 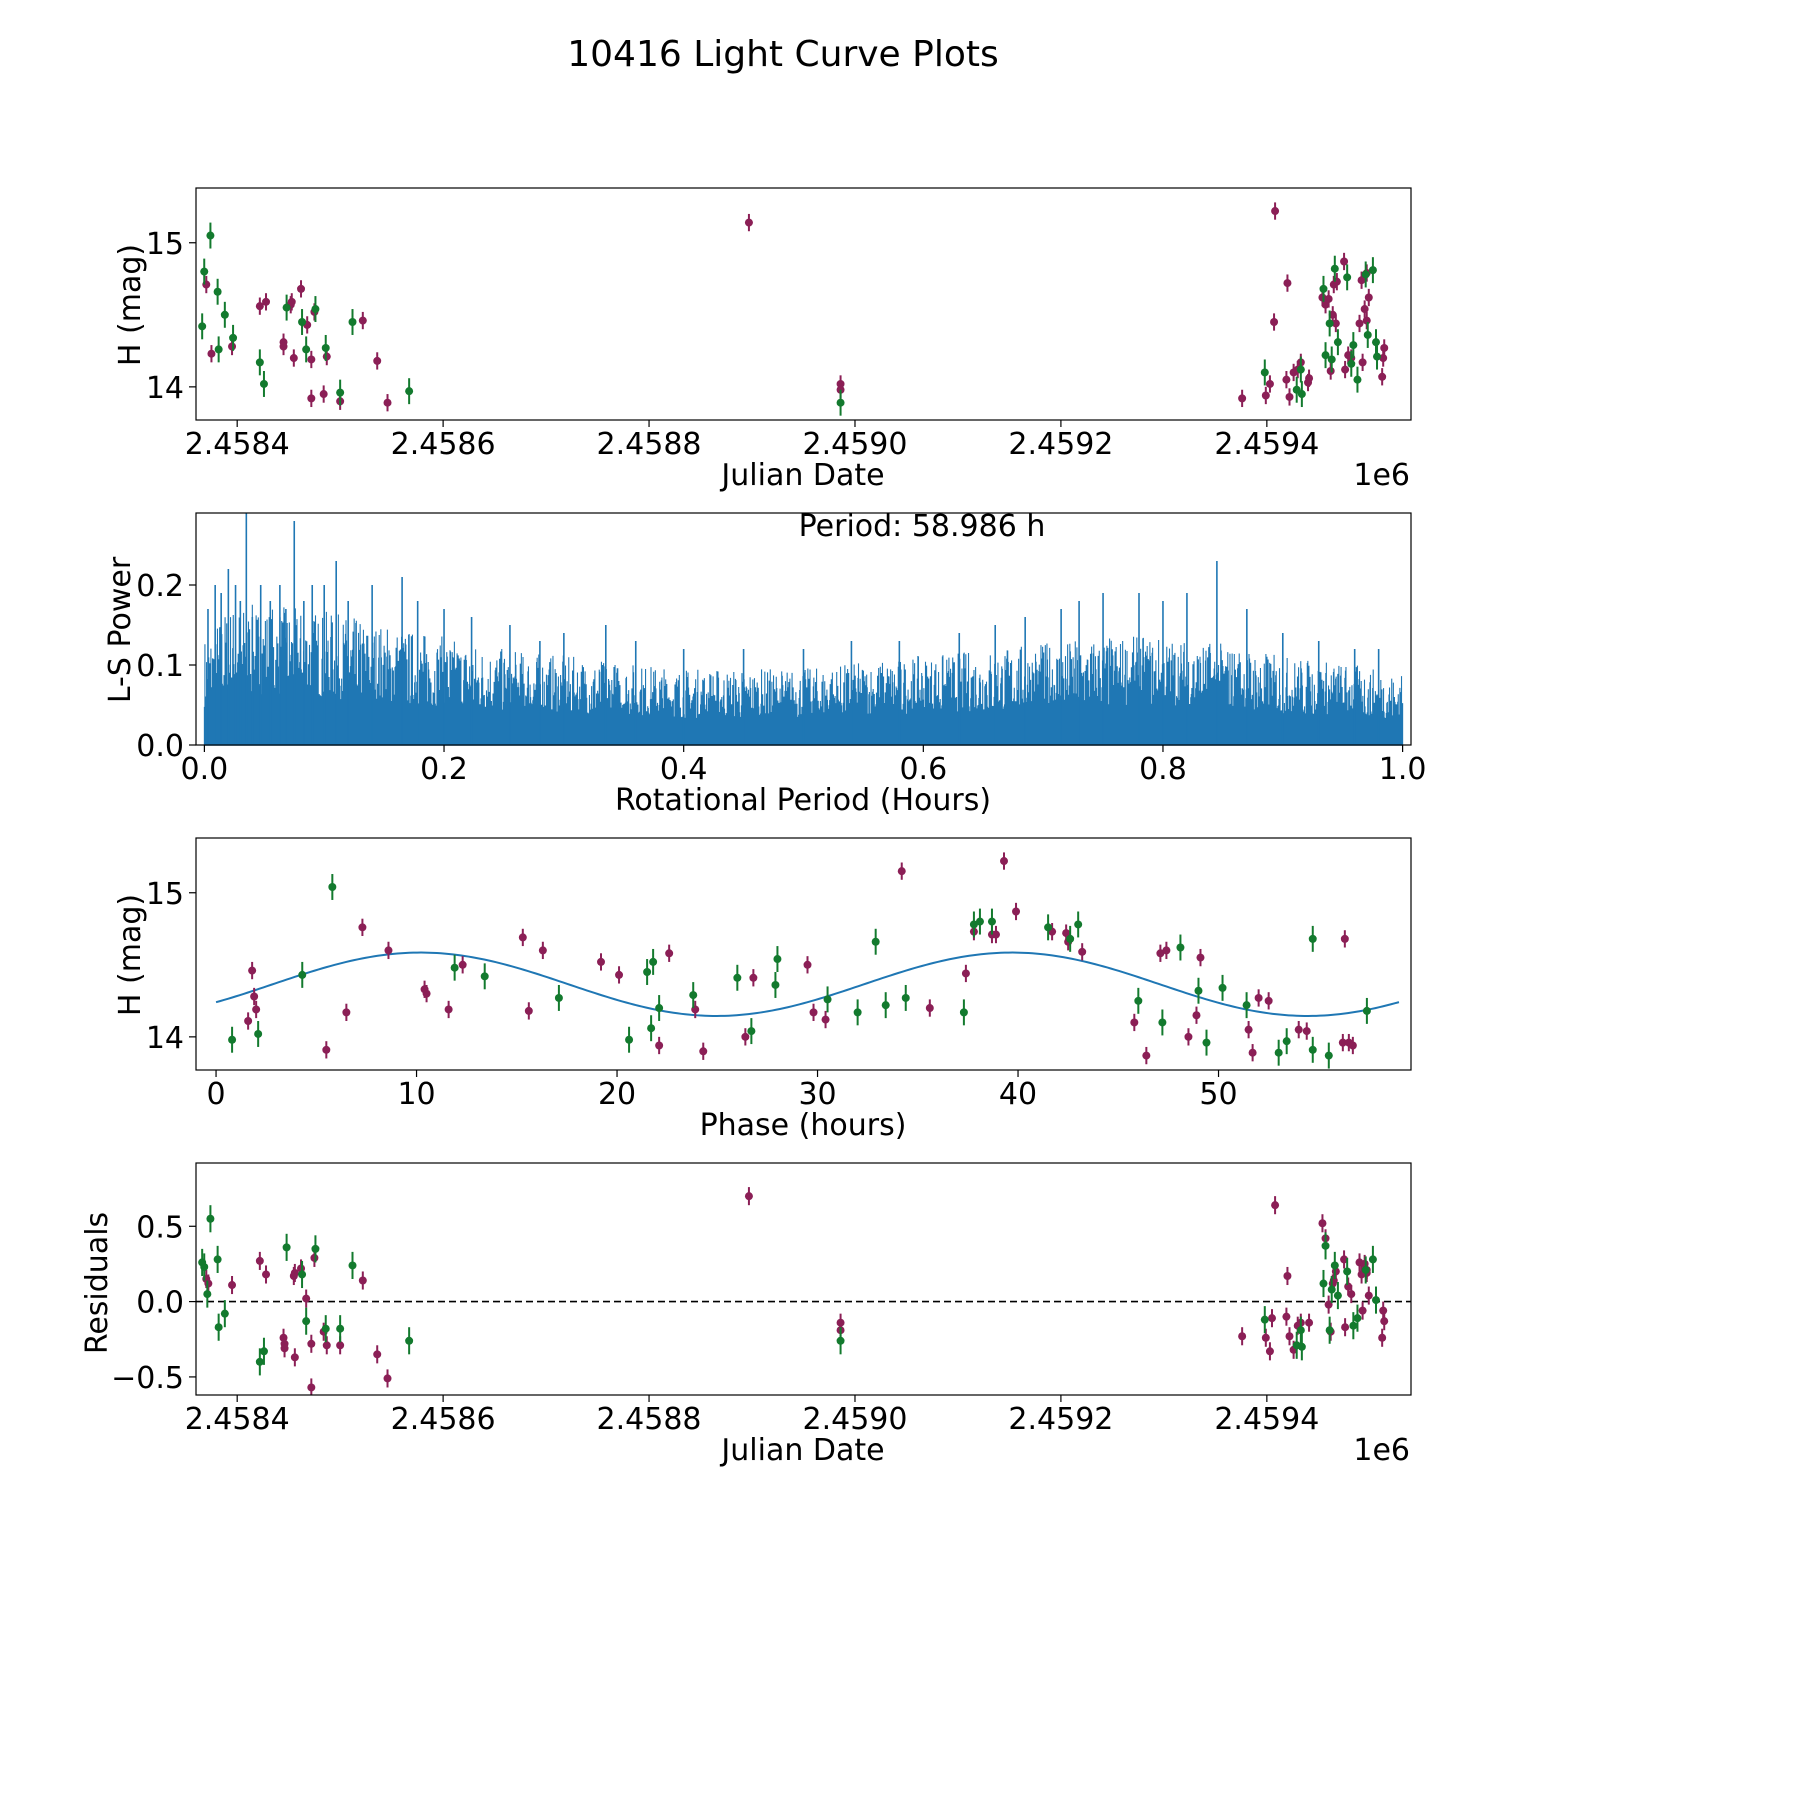 What do you see at coordinates (416, 1094) in the screenshot?
I see `phased-xtick-label: 10` at bounding box center [416, 1094].